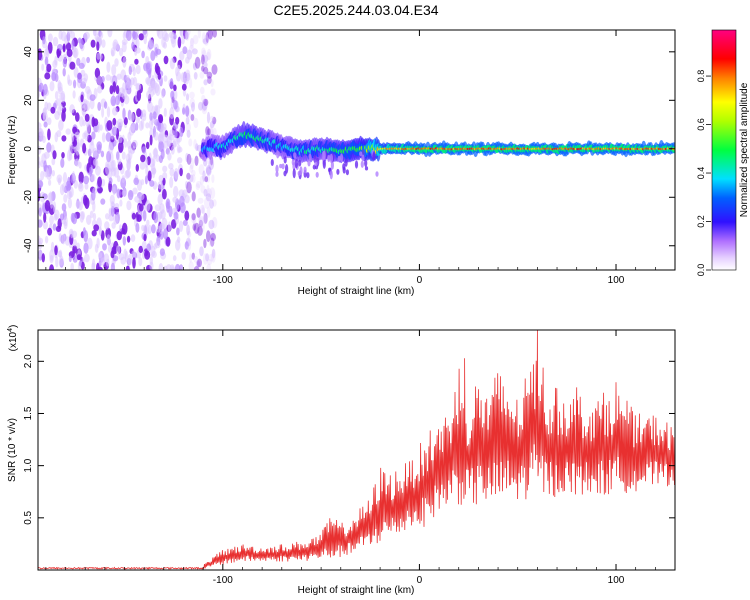  Describe the element at coordinates (12, 450) in the screenshot. I see `snr-y-axis-label: SNR (10 * v/v)` at that location.